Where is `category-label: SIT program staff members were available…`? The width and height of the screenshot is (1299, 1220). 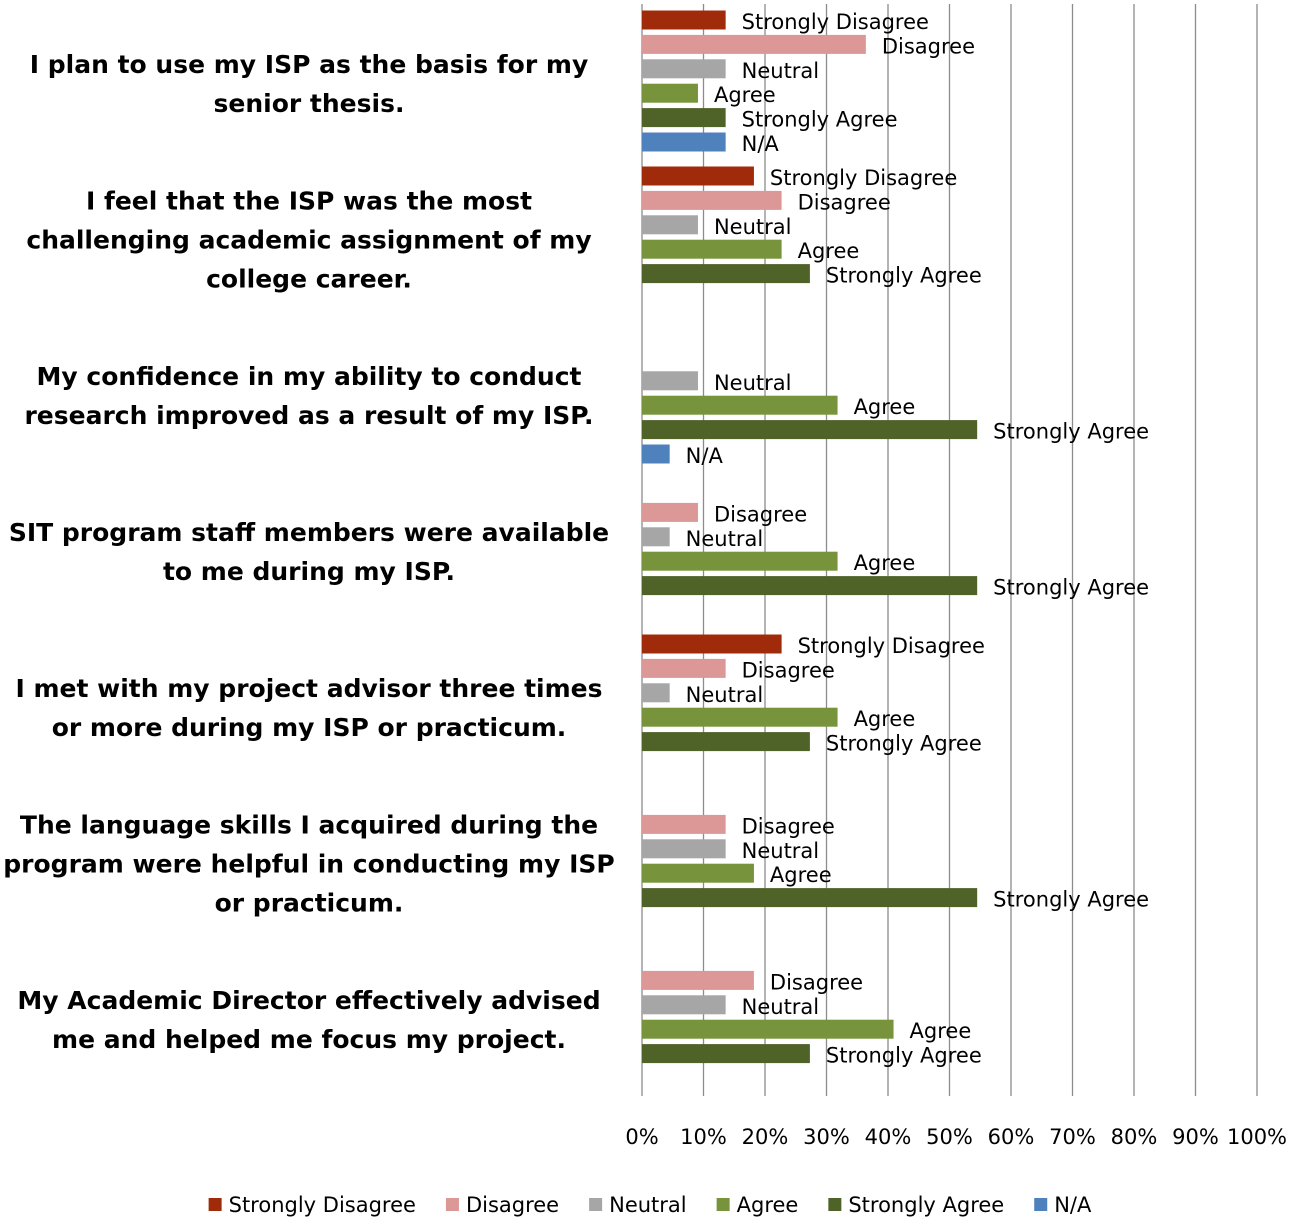 category-label: SIT program staff members were available… is located at coordinates (309, 552).